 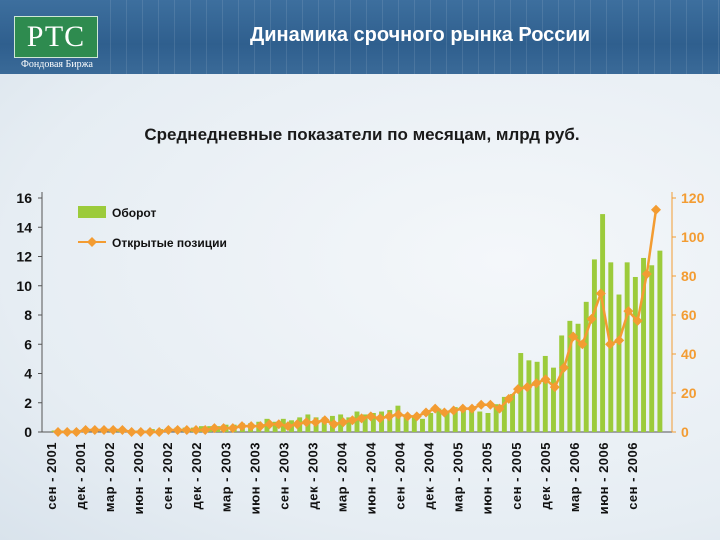 I want to click on y-left-tick-label: 8, so click(x=28, y=315).